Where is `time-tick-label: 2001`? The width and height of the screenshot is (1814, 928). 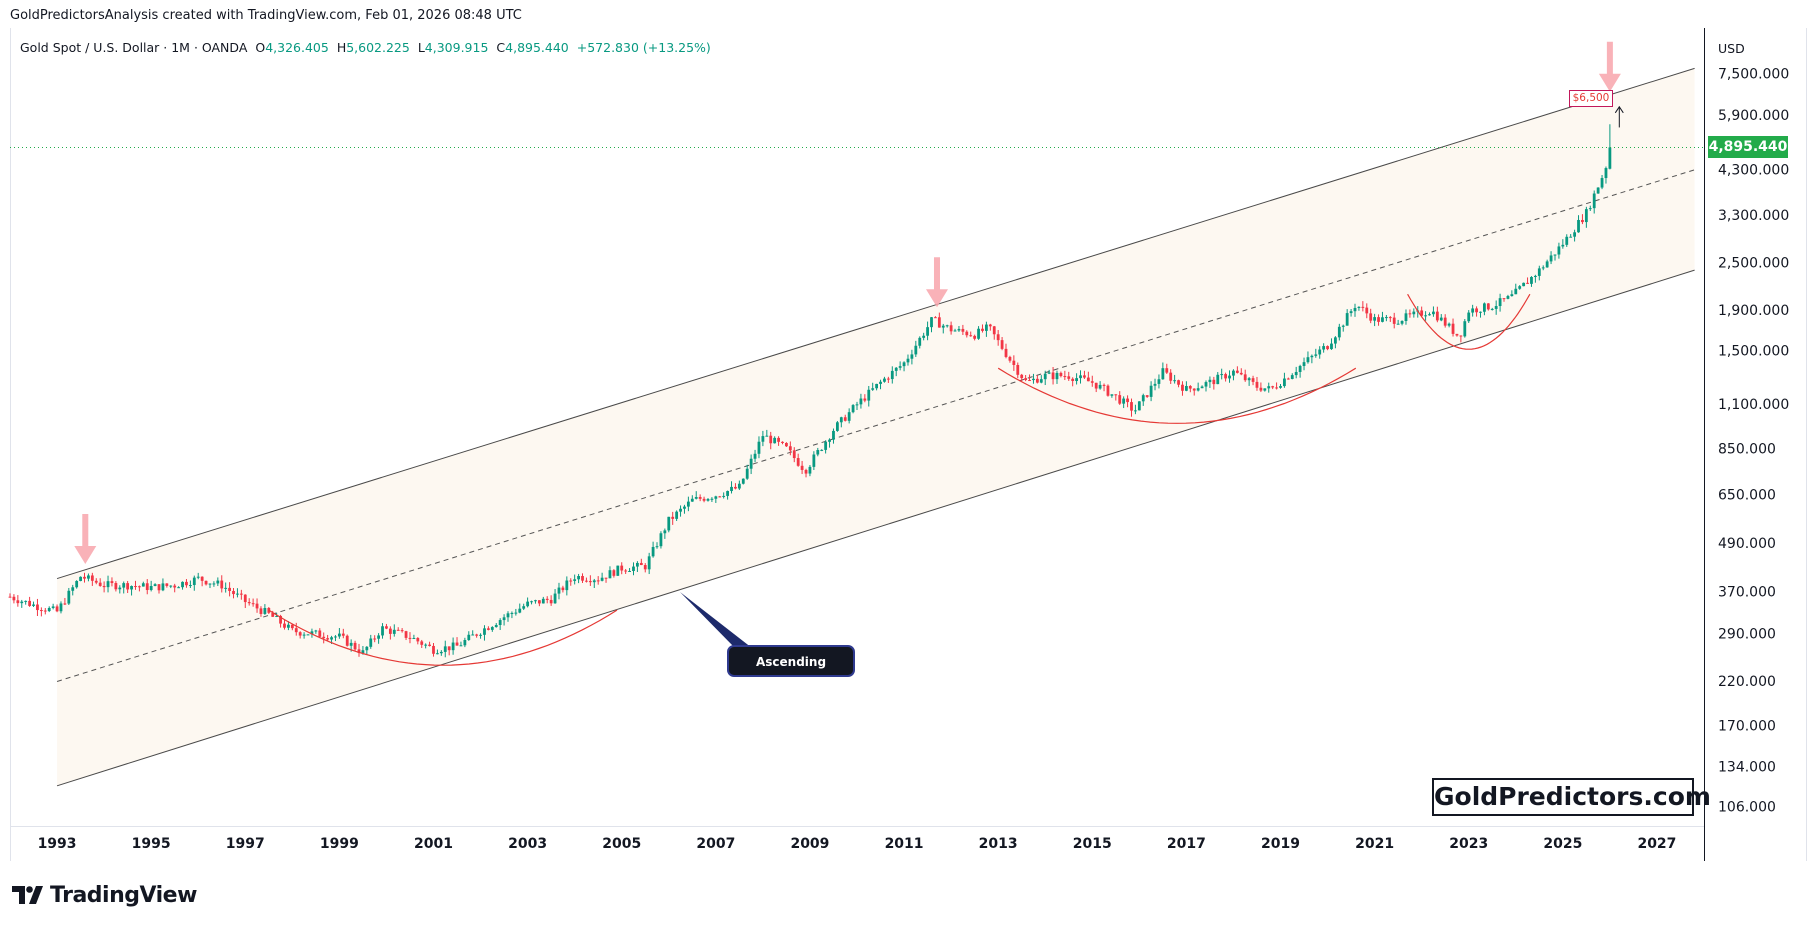
time-tick-label: 2001 is located at coordinates (433, 844).